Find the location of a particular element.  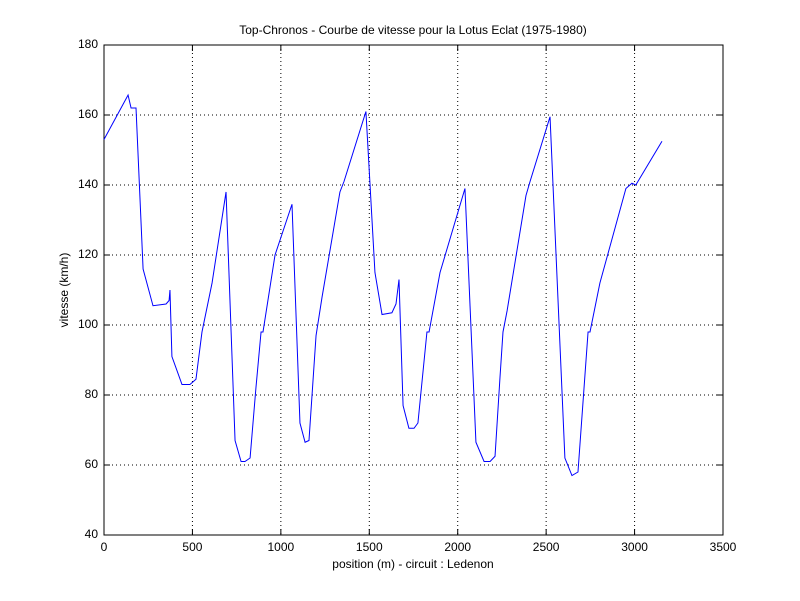

y-tick-label: 40 is located at coordinates (92, 534).